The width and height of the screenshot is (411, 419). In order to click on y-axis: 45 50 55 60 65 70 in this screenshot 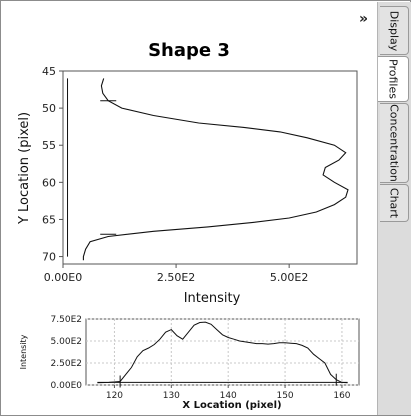, I will do `click(52, 164)`.